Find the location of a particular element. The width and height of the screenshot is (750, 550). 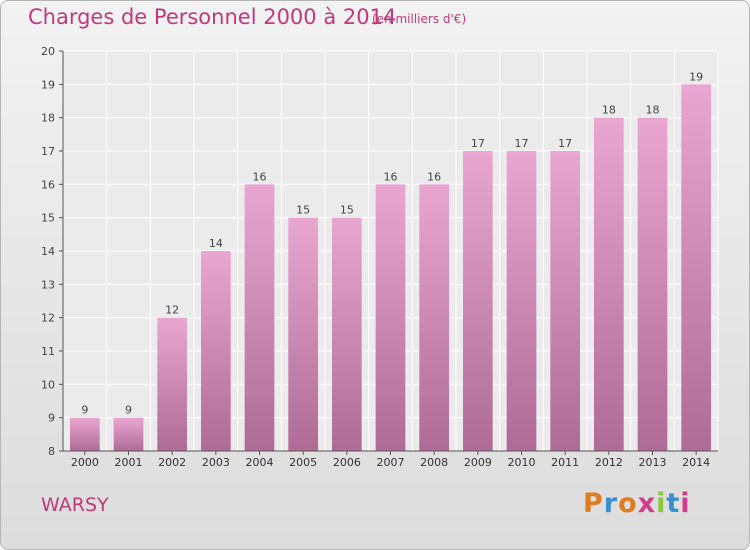

y-tick-label: 9 is located at coordinates (51, 418).